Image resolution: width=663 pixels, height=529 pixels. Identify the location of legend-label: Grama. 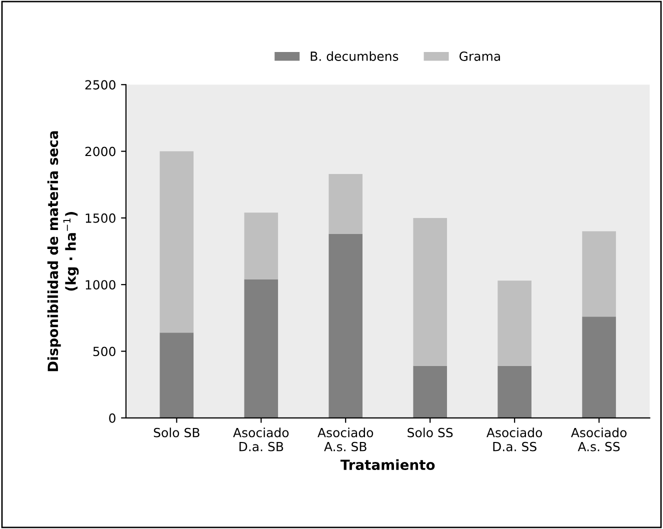
(479, 56).